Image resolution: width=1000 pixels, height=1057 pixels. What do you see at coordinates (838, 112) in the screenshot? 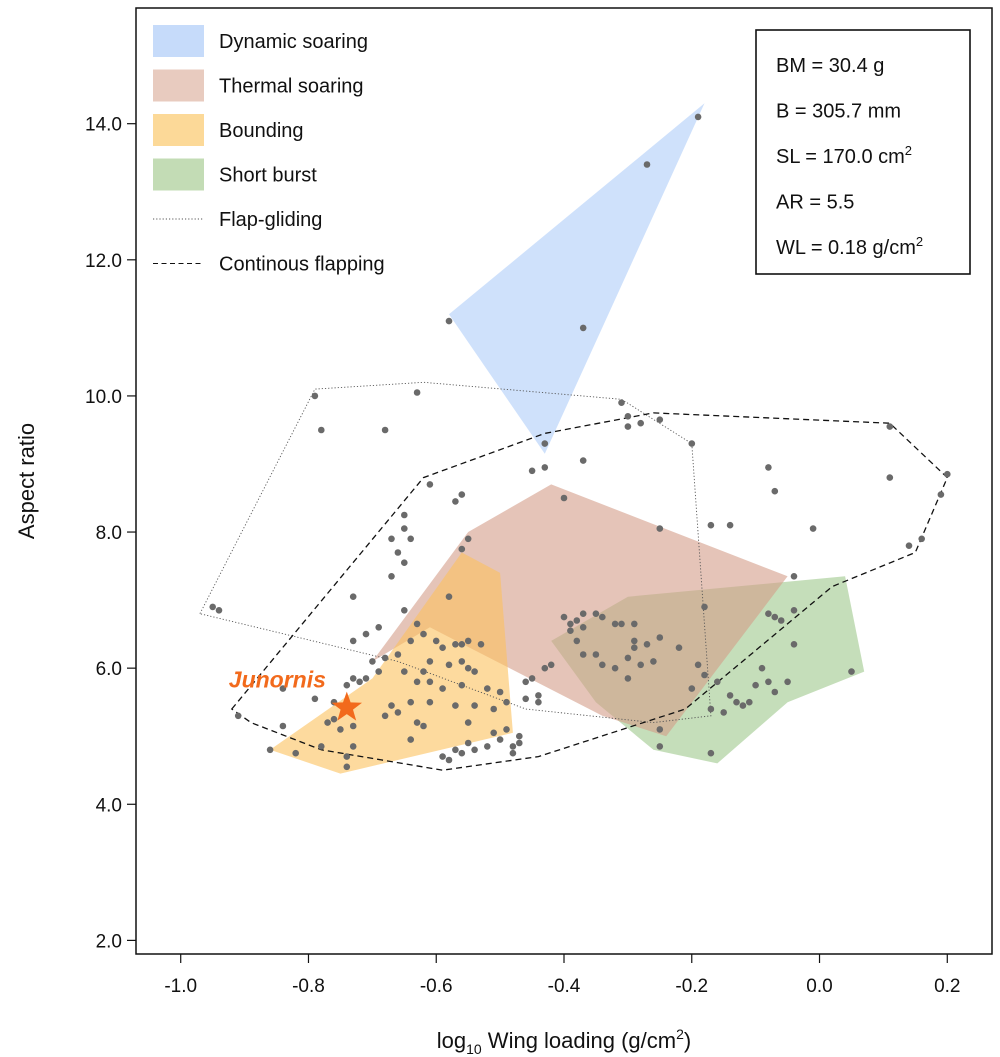
I see `info-line-text: B = 305.7 mm` at bounding box center [838, 112].